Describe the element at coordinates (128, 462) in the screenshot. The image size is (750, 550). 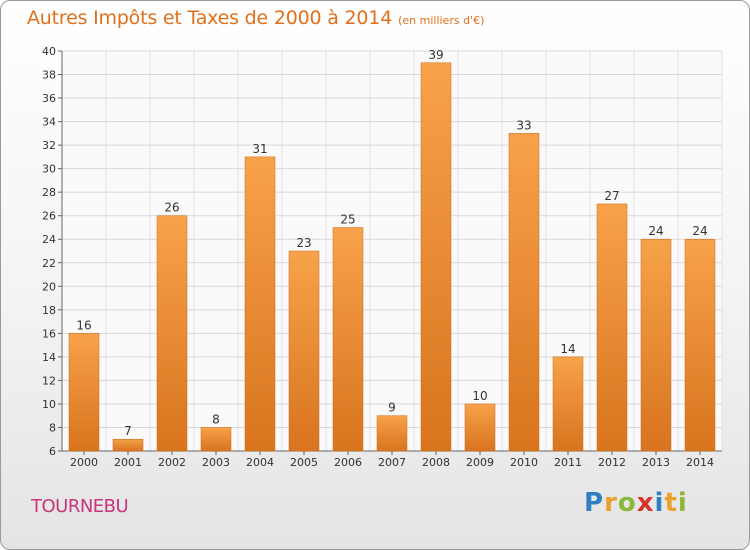
I see `x-tick-label-2001: 2001` at that location.